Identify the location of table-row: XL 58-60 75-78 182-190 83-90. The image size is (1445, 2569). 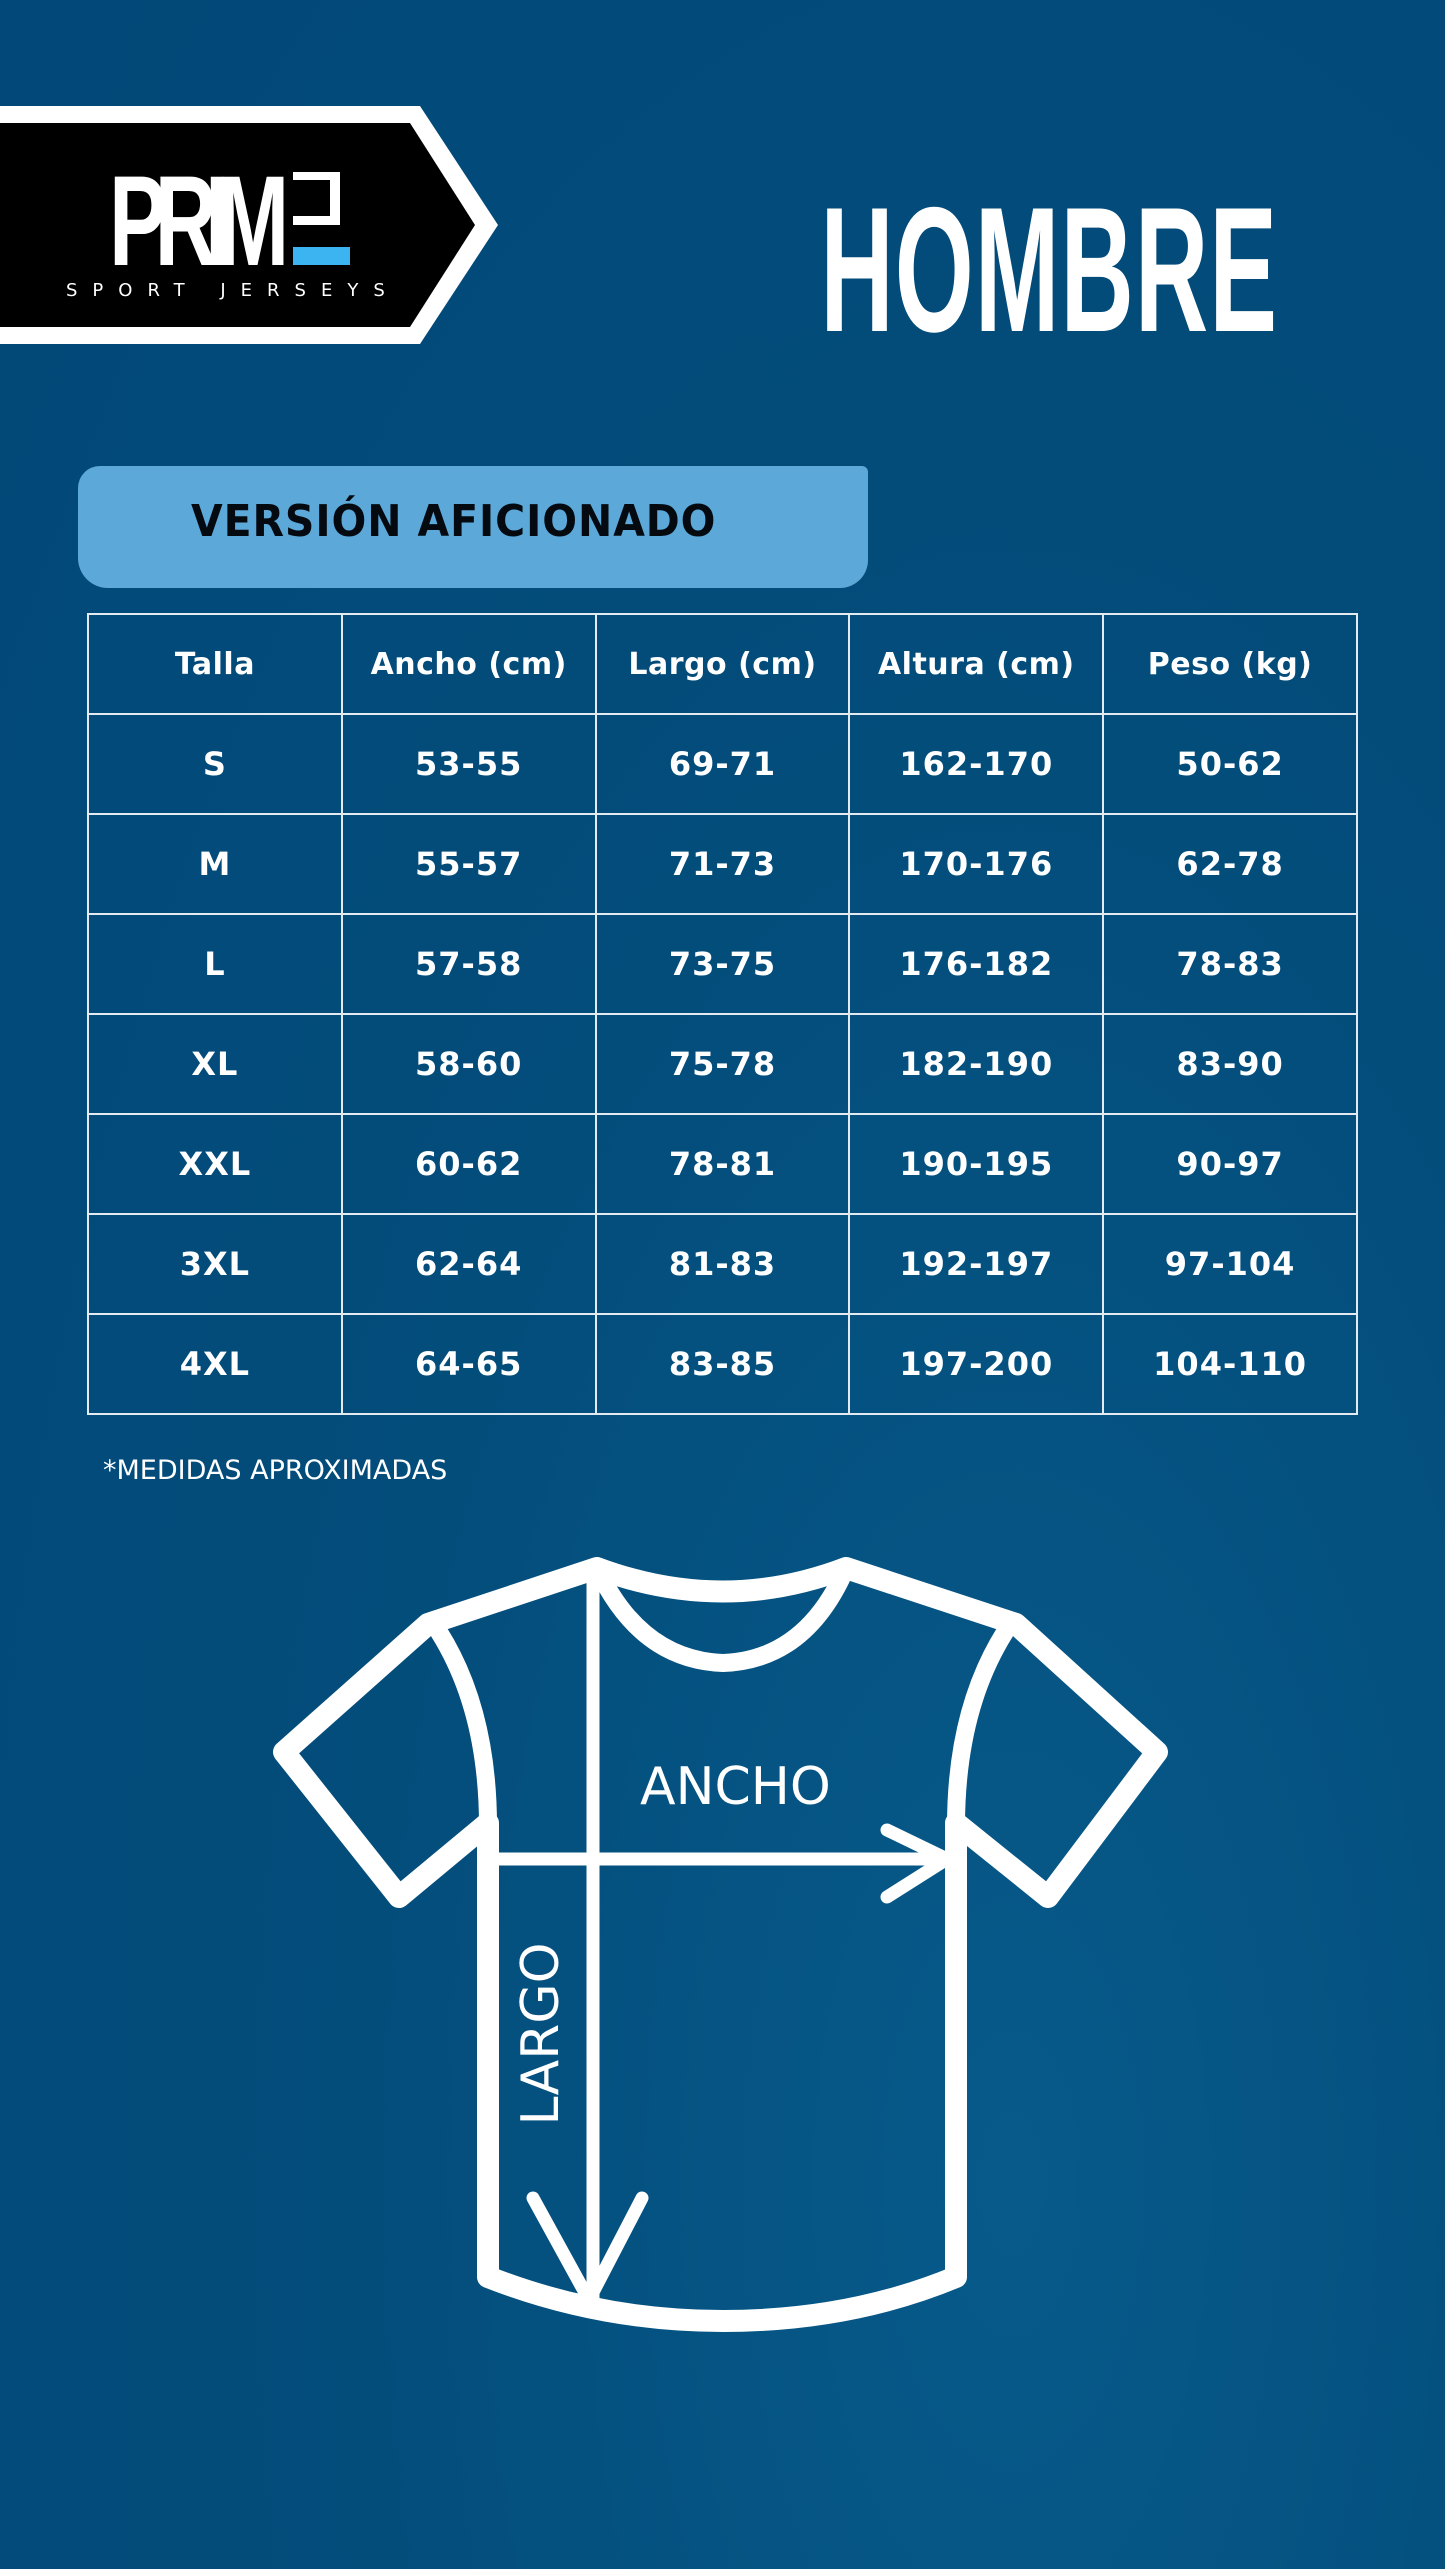
(722, 1064).